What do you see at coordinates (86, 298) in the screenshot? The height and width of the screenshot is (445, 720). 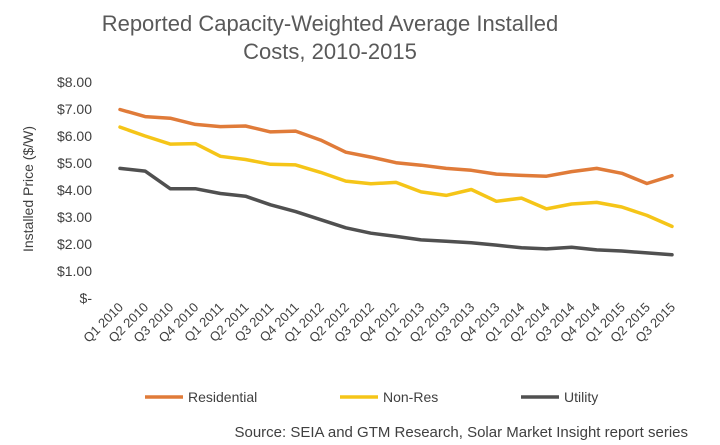 I see `y-tick-label: $-` at bounding box center [86, 298].